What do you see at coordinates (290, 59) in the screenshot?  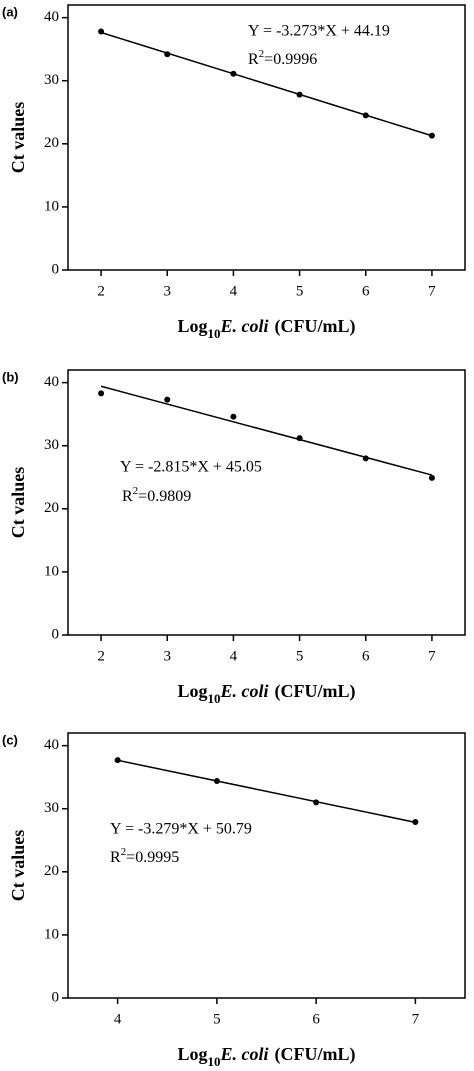 I see `r-squared-value: =0.9996` at bounding box center [290, 59].